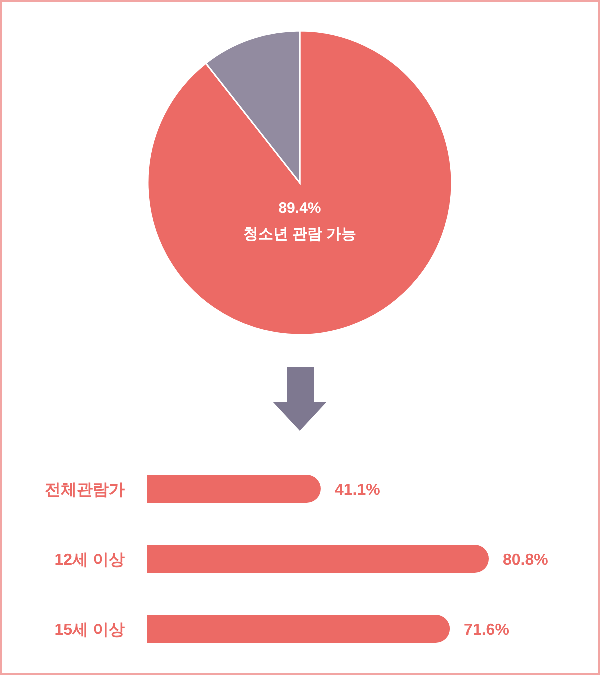 This screenshot has height=675, width=600. Describe the element at coordinates (357, 490) in the screenshot. I see `data-label: 41.1%` at that location.